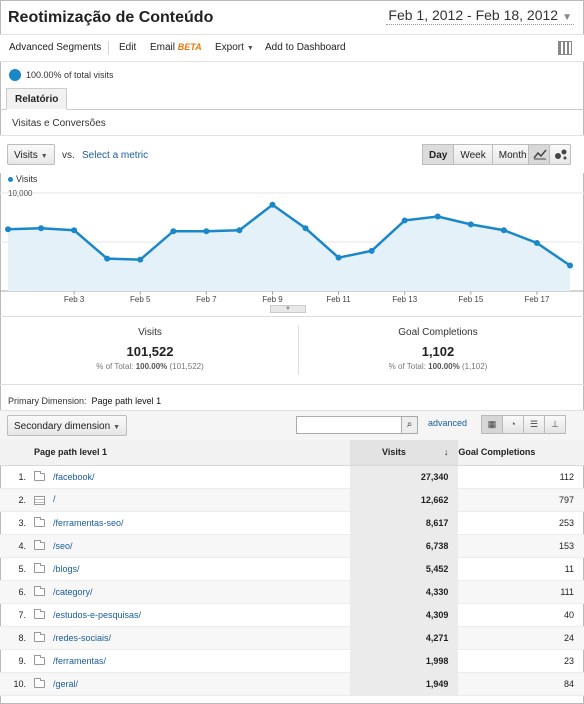 Image resolution: width=584 pixels, height=704 pixels. What do you see at coordinates (305, 47) in the screenshot?
I see `add-to-dashboard-button: Add to Dashboard` at bounding box center [305, 47].